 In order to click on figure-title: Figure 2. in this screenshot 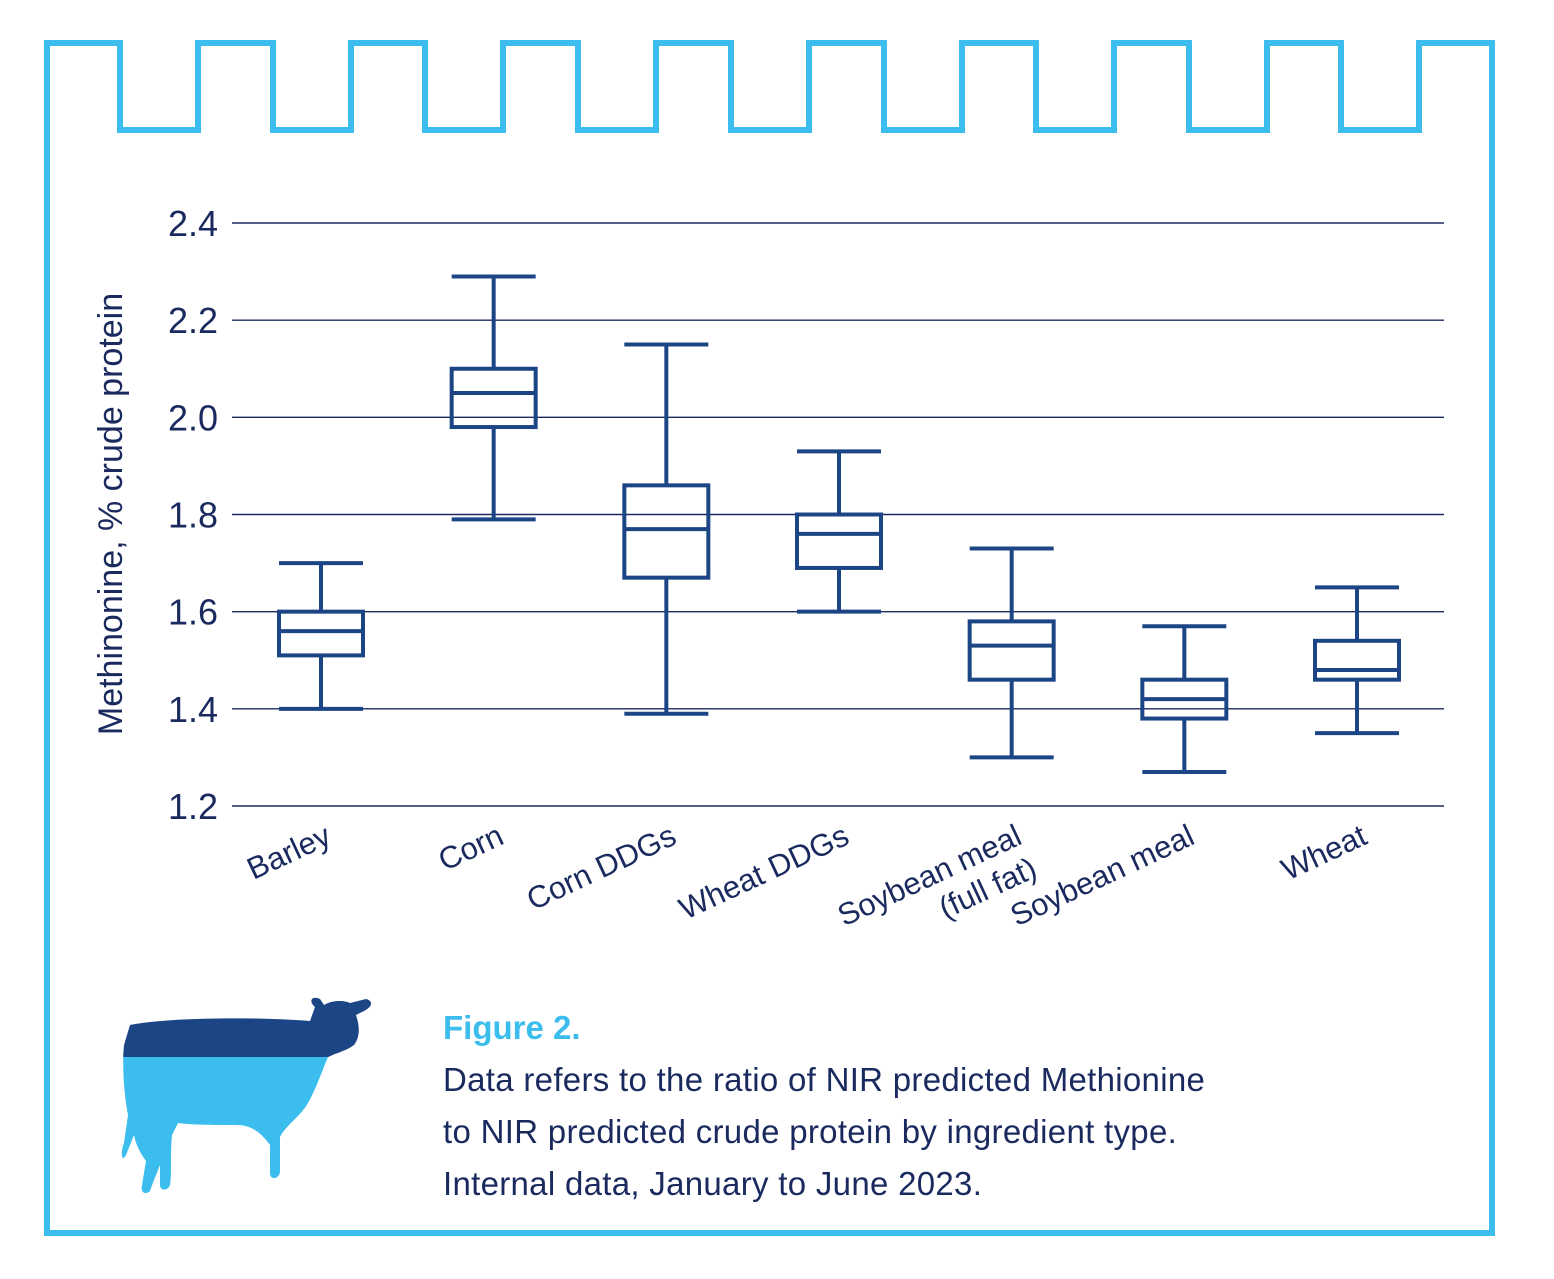, I will do `click(512, 1027)`.